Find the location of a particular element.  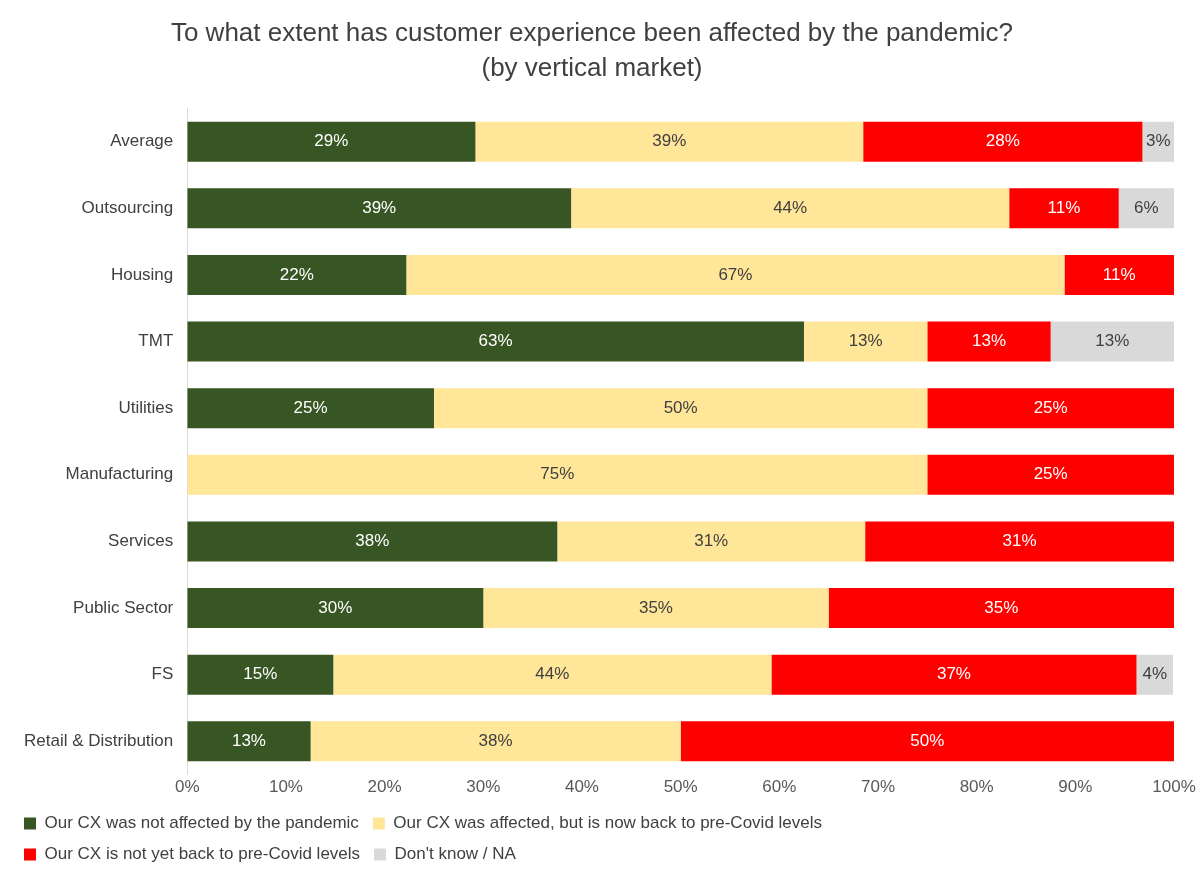

y-tick-label: Public Sector is located at coordinates (123, 607).